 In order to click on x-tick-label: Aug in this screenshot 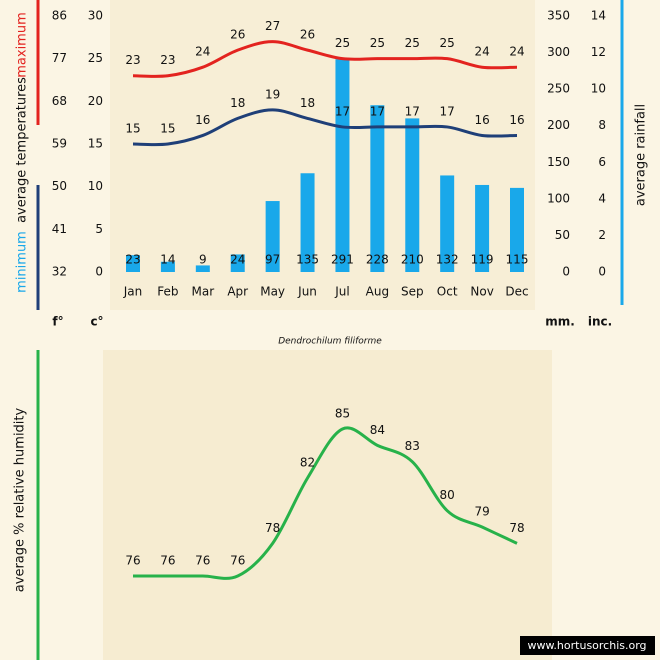, I will do `click(377, 292)`.